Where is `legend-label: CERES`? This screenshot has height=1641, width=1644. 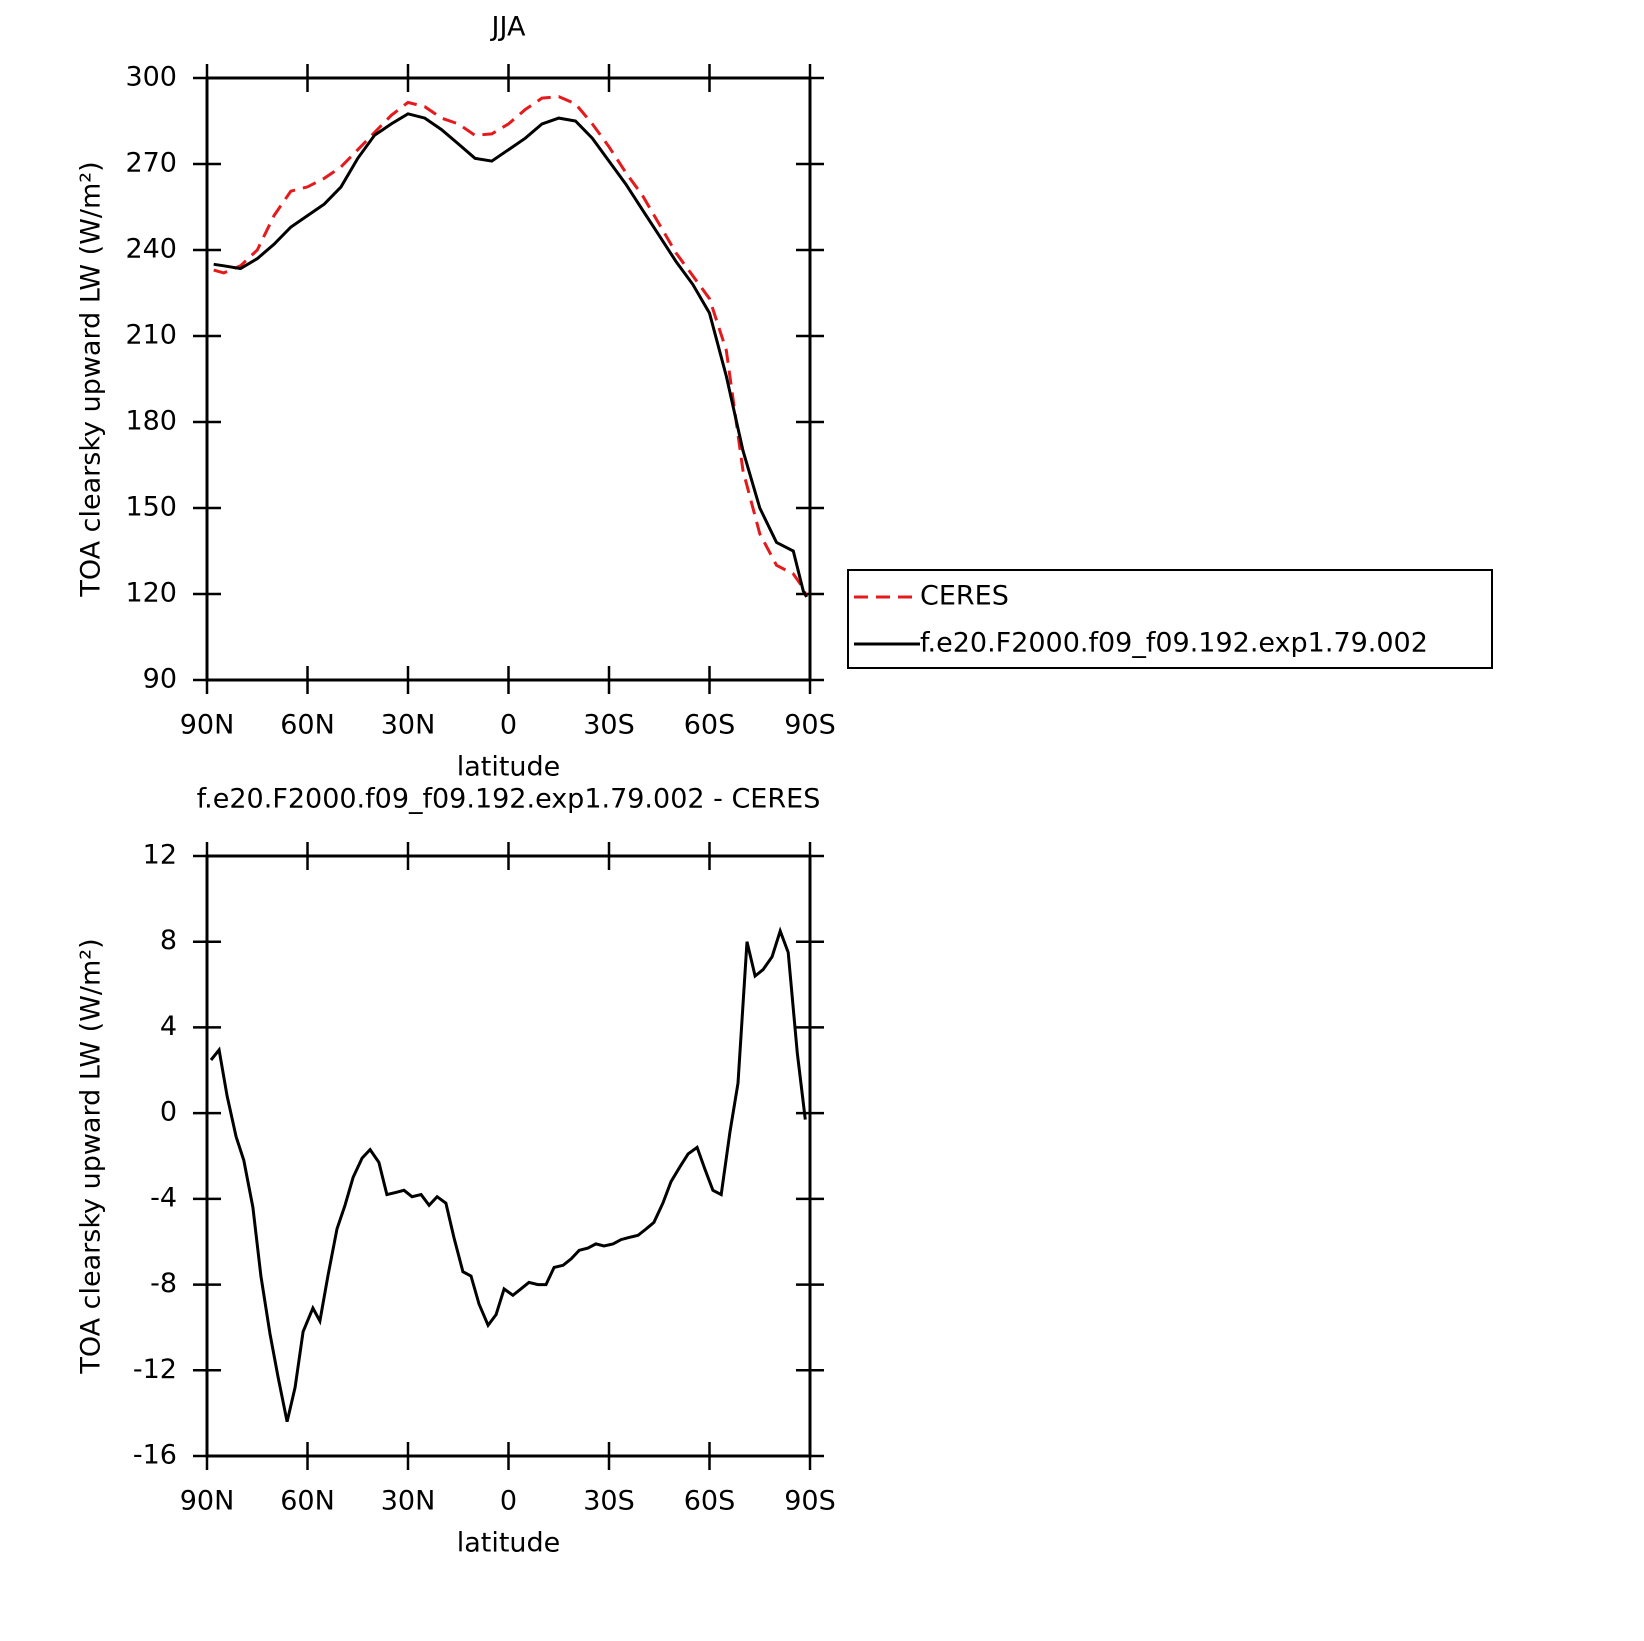 legend-label: CERES is located at coordinates (964, 596).